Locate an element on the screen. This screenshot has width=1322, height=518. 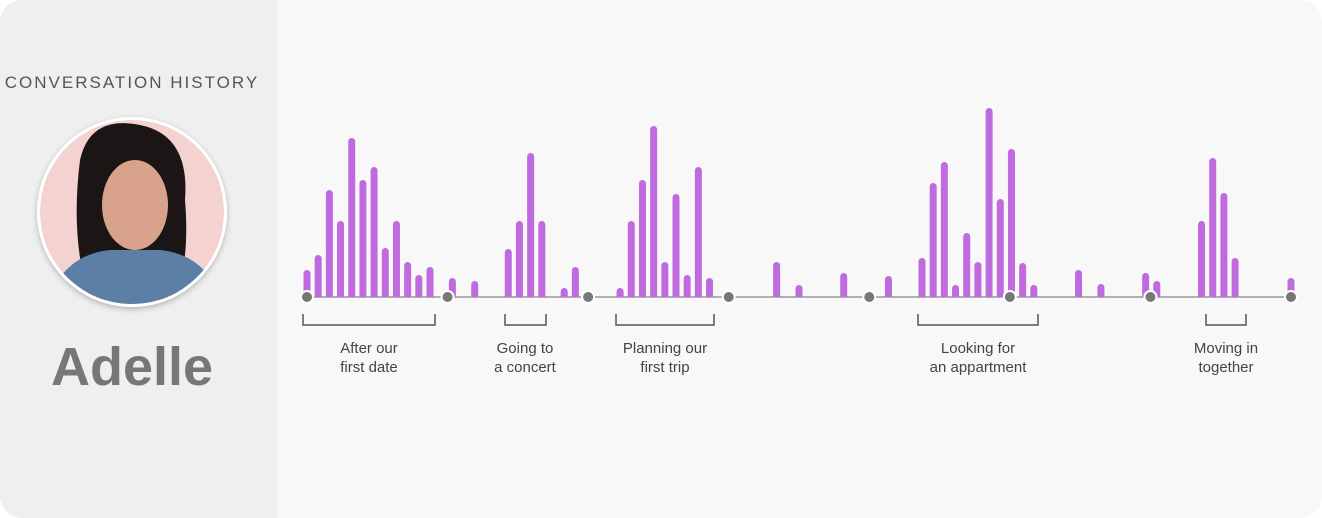
period-label: a concert is located at coordinates (525, 367).